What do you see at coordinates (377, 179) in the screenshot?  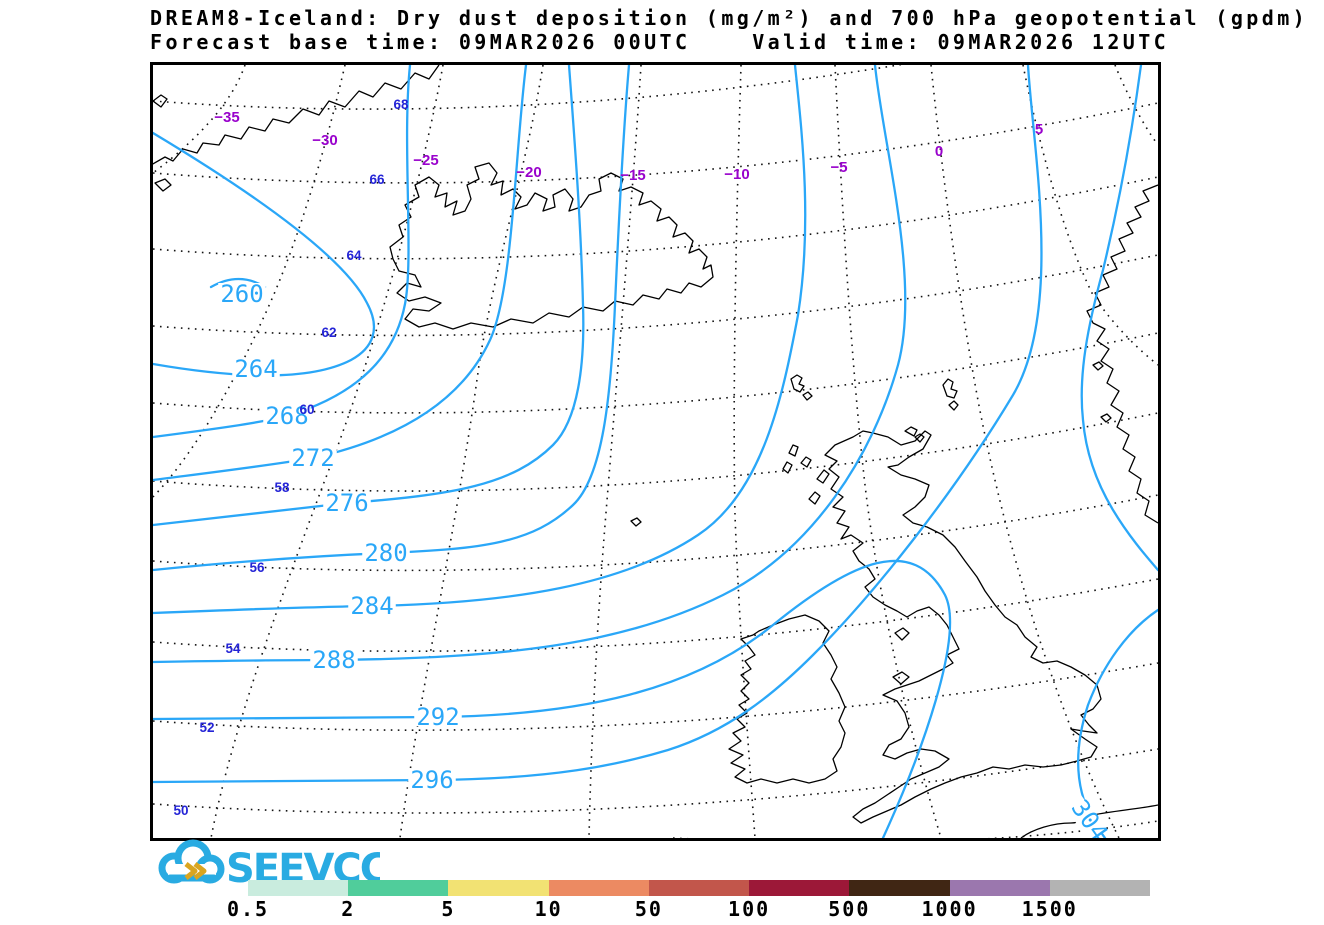 I see `latitude-label: 66` at bounding box center [377, 179].